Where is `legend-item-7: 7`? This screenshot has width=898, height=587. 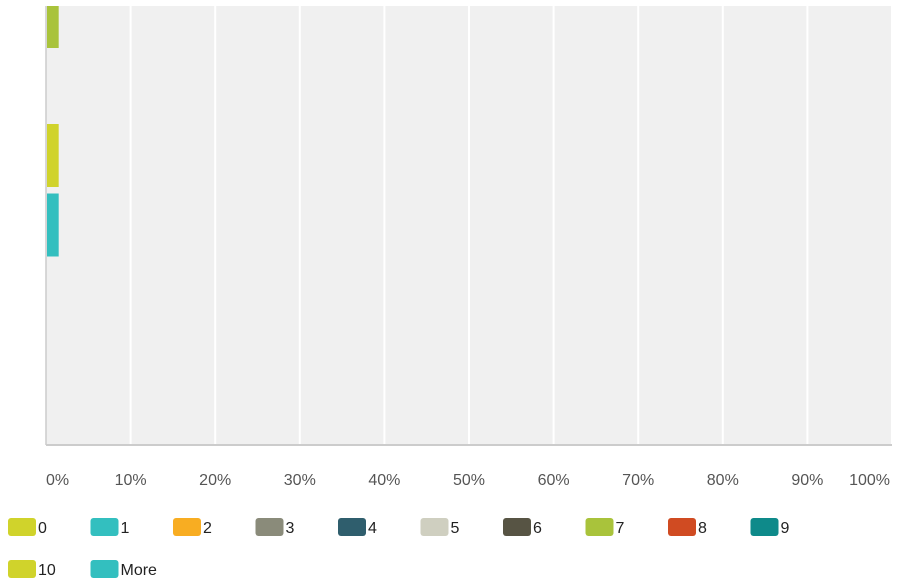
legend-item-7: 7 is located at coordinates (605, 527).